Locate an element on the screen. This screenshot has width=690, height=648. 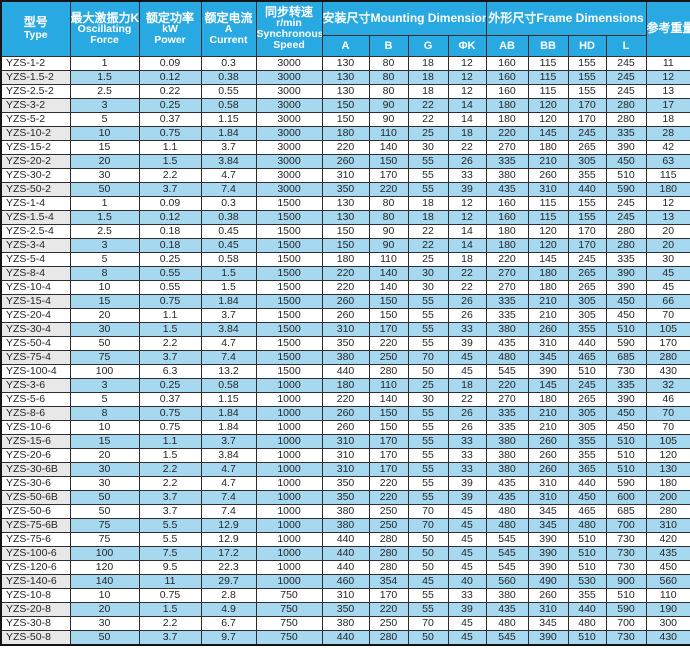
col-header-force-en1: Oscillating is located at coordinates (104, 28).